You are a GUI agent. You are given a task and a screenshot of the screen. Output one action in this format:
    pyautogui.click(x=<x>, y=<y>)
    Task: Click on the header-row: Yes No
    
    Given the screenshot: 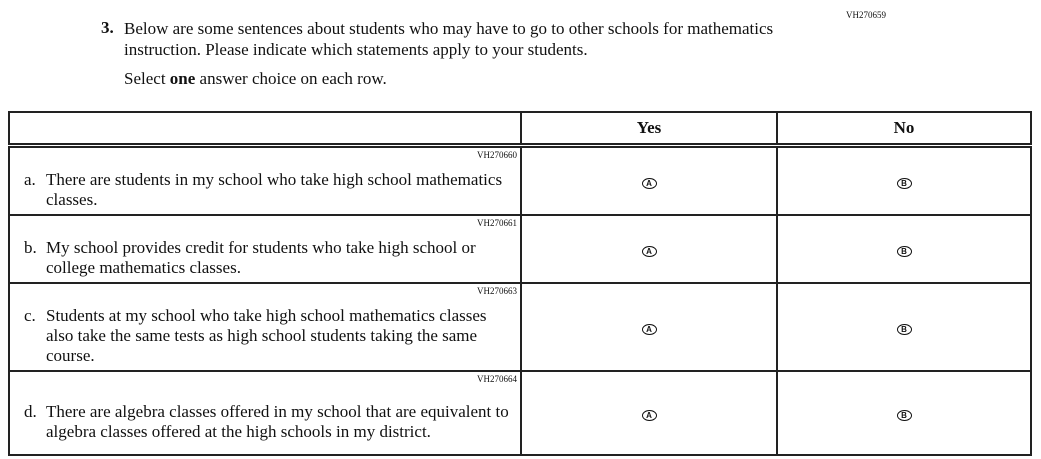 What is the action you would take?
    pyautogui.click(x=520, y=129)
    